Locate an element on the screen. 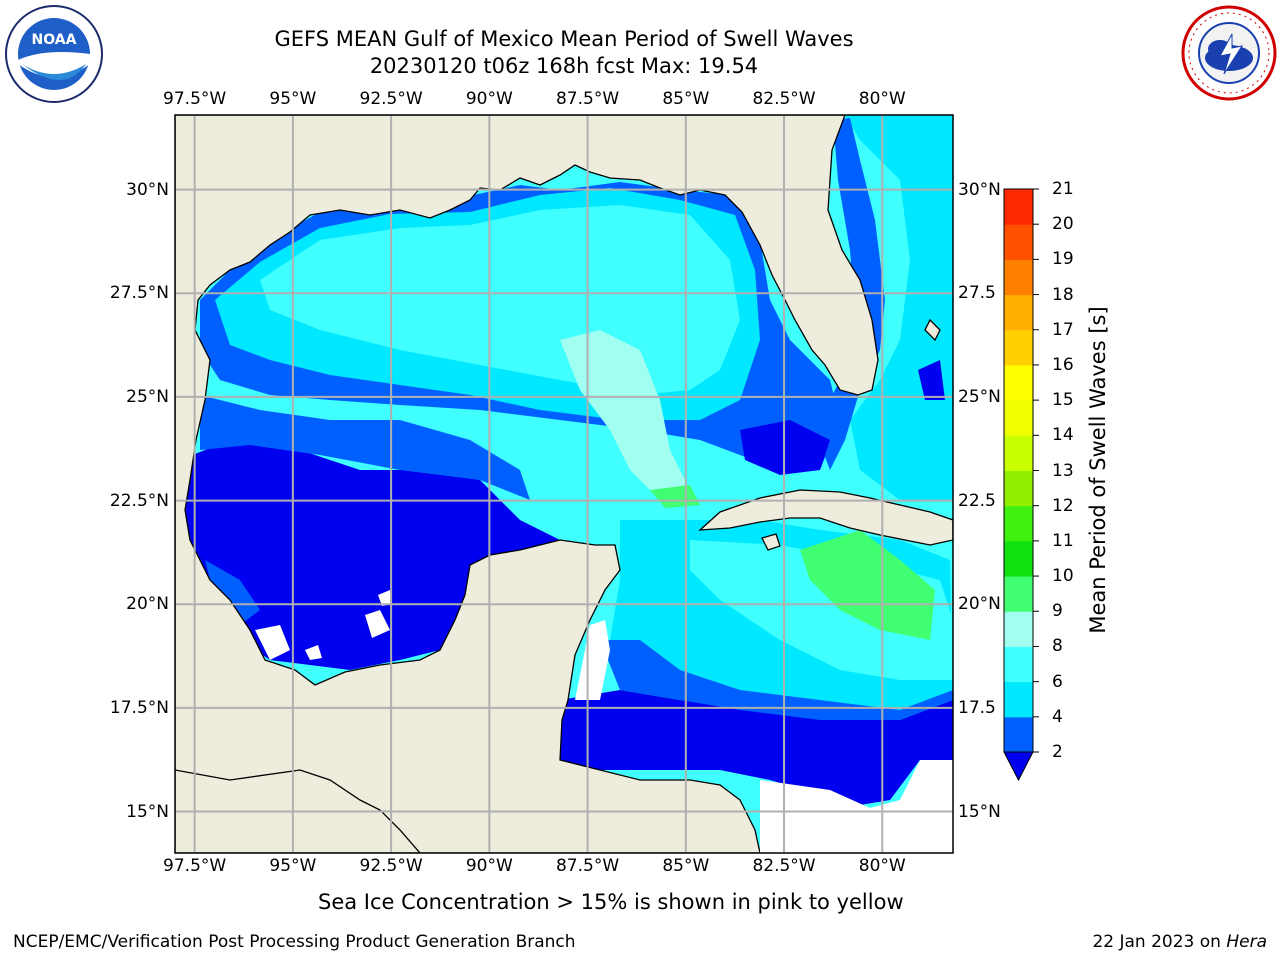  field-pale-central is located at coordinates (625, 415).